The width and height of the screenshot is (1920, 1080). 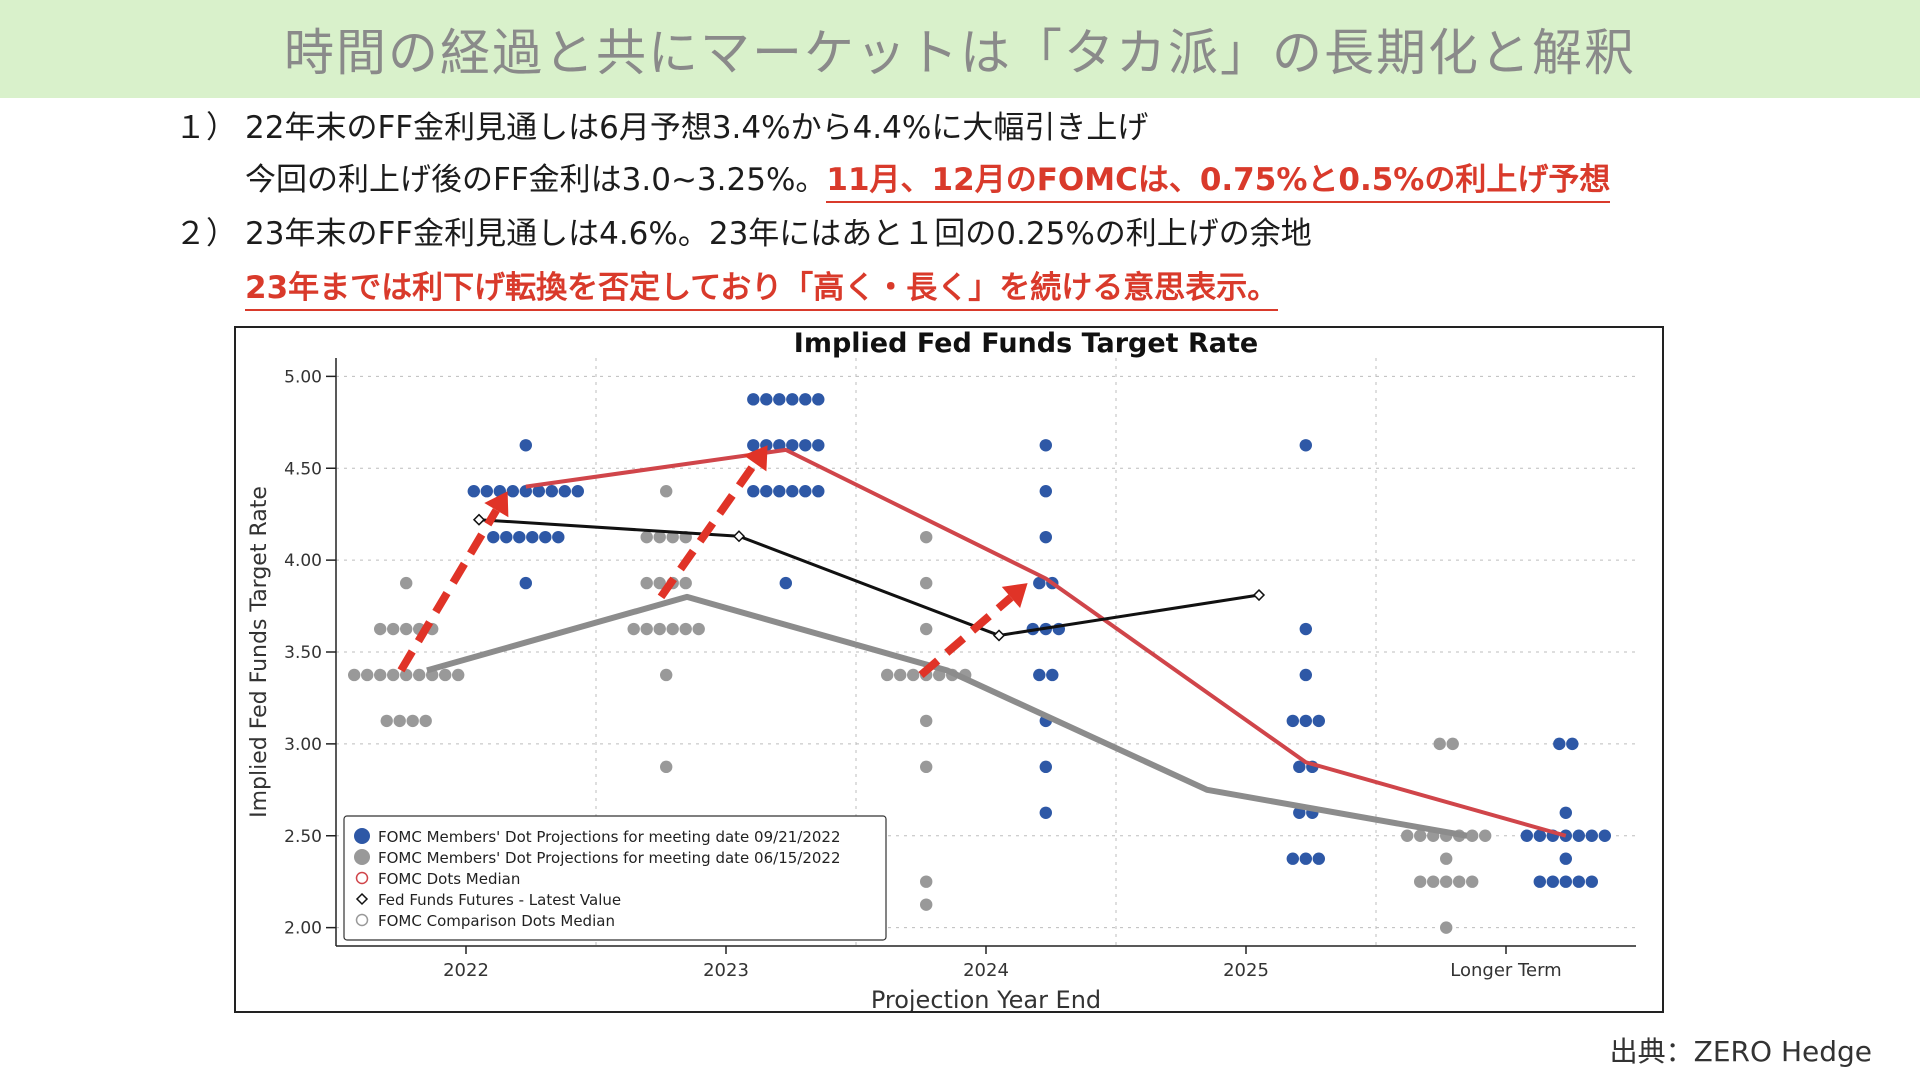 What do you see at coordinates (1246, 970) in the screenshot?
I see `x-tick-label: 2025` at bounding box center [1246, 970].